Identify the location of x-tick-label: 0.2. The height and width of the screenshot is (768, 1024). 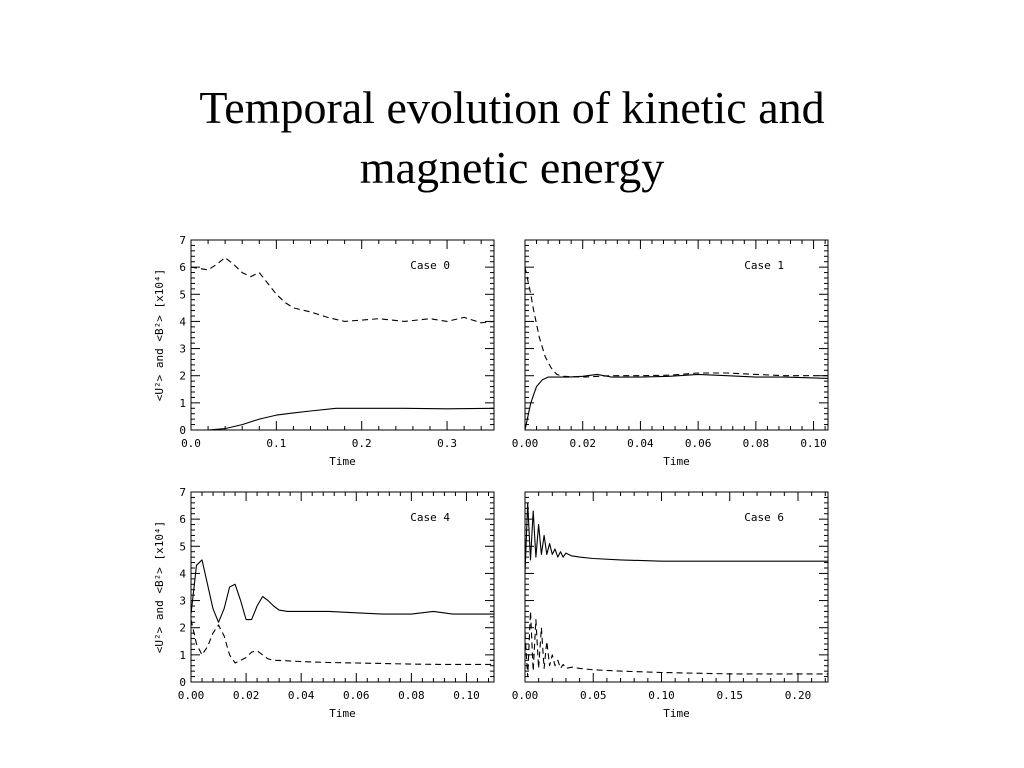
(362, 443).